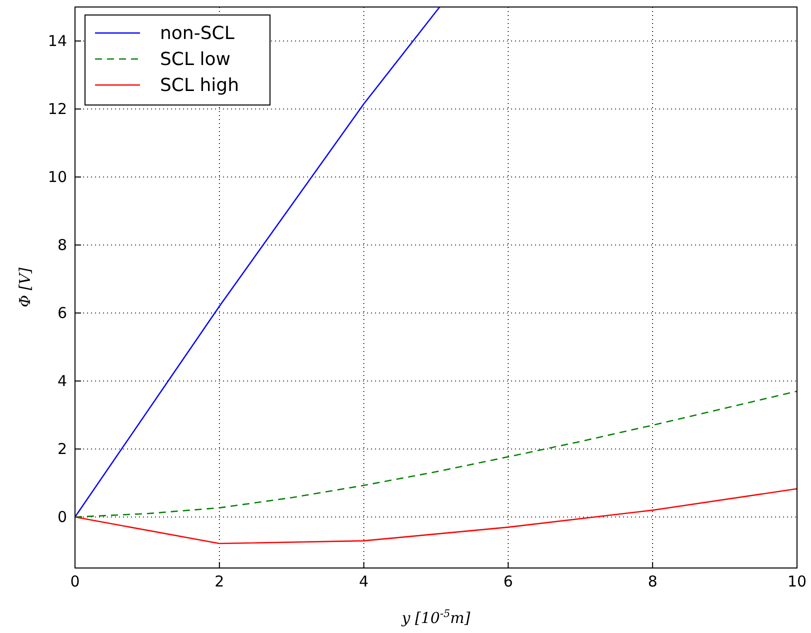 Image resolution: width=811 pixels, height=633 pixels. What do you see at coordinates (508, 581) in the screenshot?
I see `x-tick-label: 6` at bounding box center [508, 581].